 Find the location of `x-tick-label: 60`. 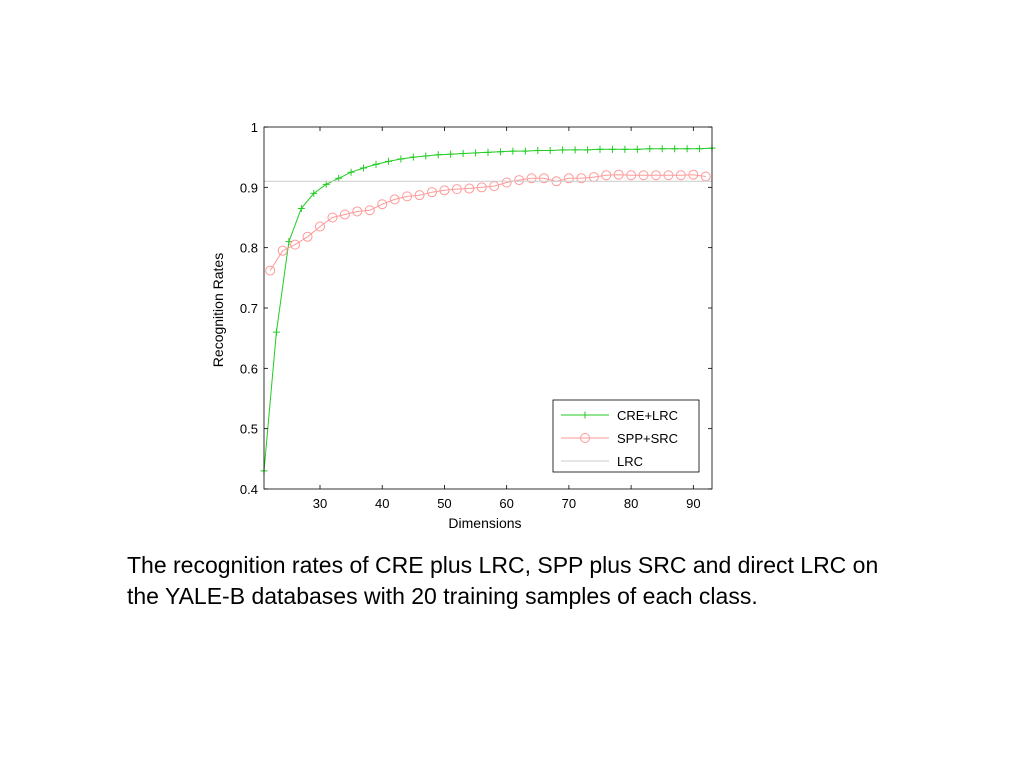

x-tick-label: 60 is located at coordinates (506, 503).